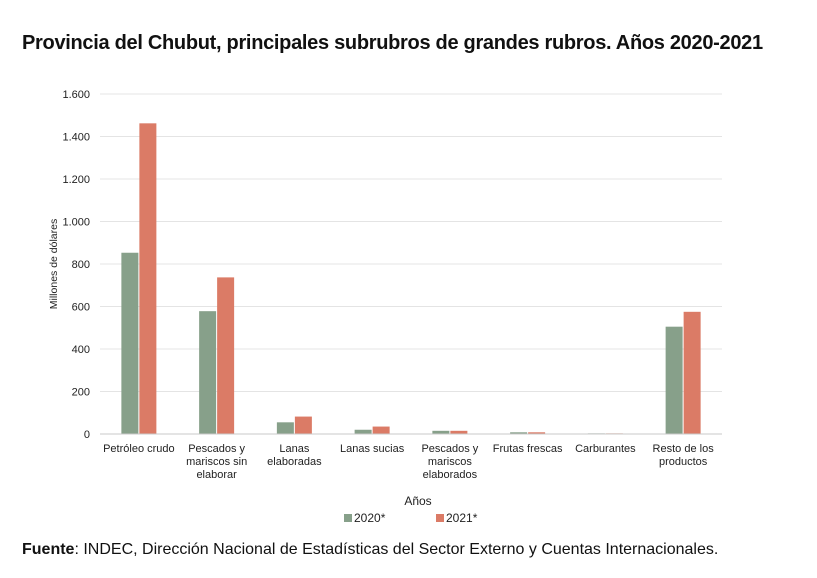 The height and width of the screenshot is (578, 817). I want to click on x-tick-label: Pescados y mariscos elaborados, so click(449, 462).